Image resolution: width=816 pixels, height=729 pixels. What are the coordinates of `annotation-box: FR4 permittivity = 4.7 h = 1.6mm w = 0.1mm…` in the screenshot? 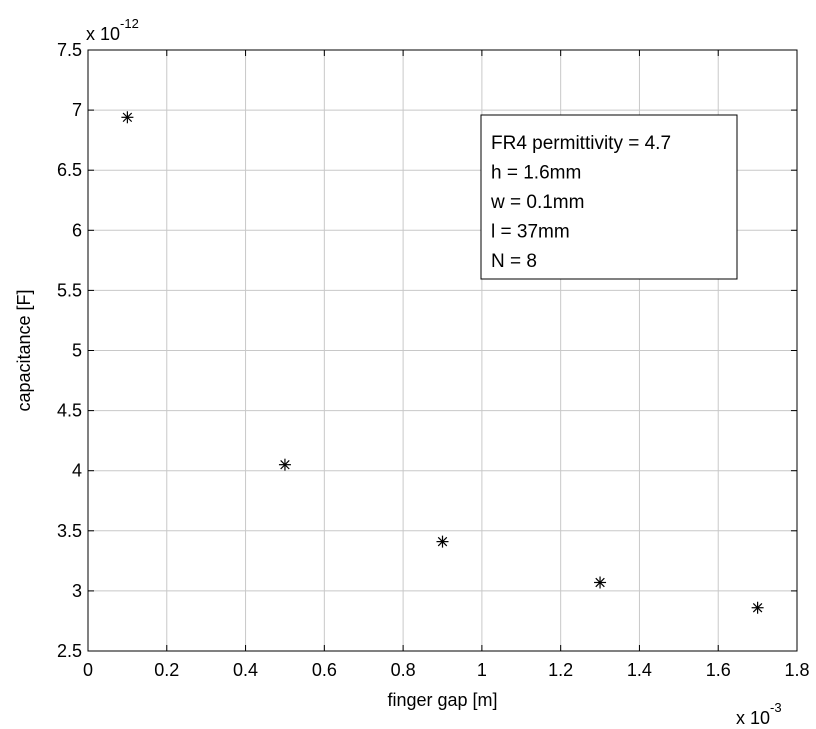 It's located at (609, 197).